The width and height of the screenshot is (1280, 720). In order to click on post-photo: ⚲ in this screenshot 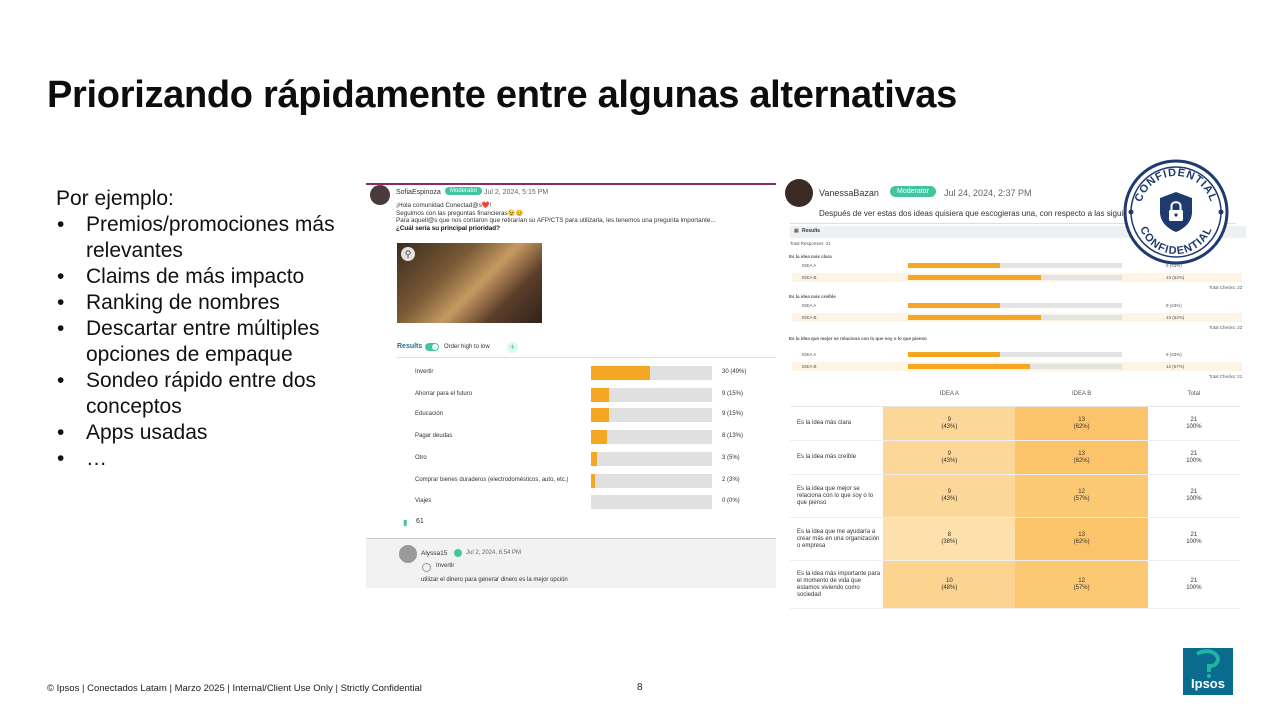, I will do `click(469, 283)`.